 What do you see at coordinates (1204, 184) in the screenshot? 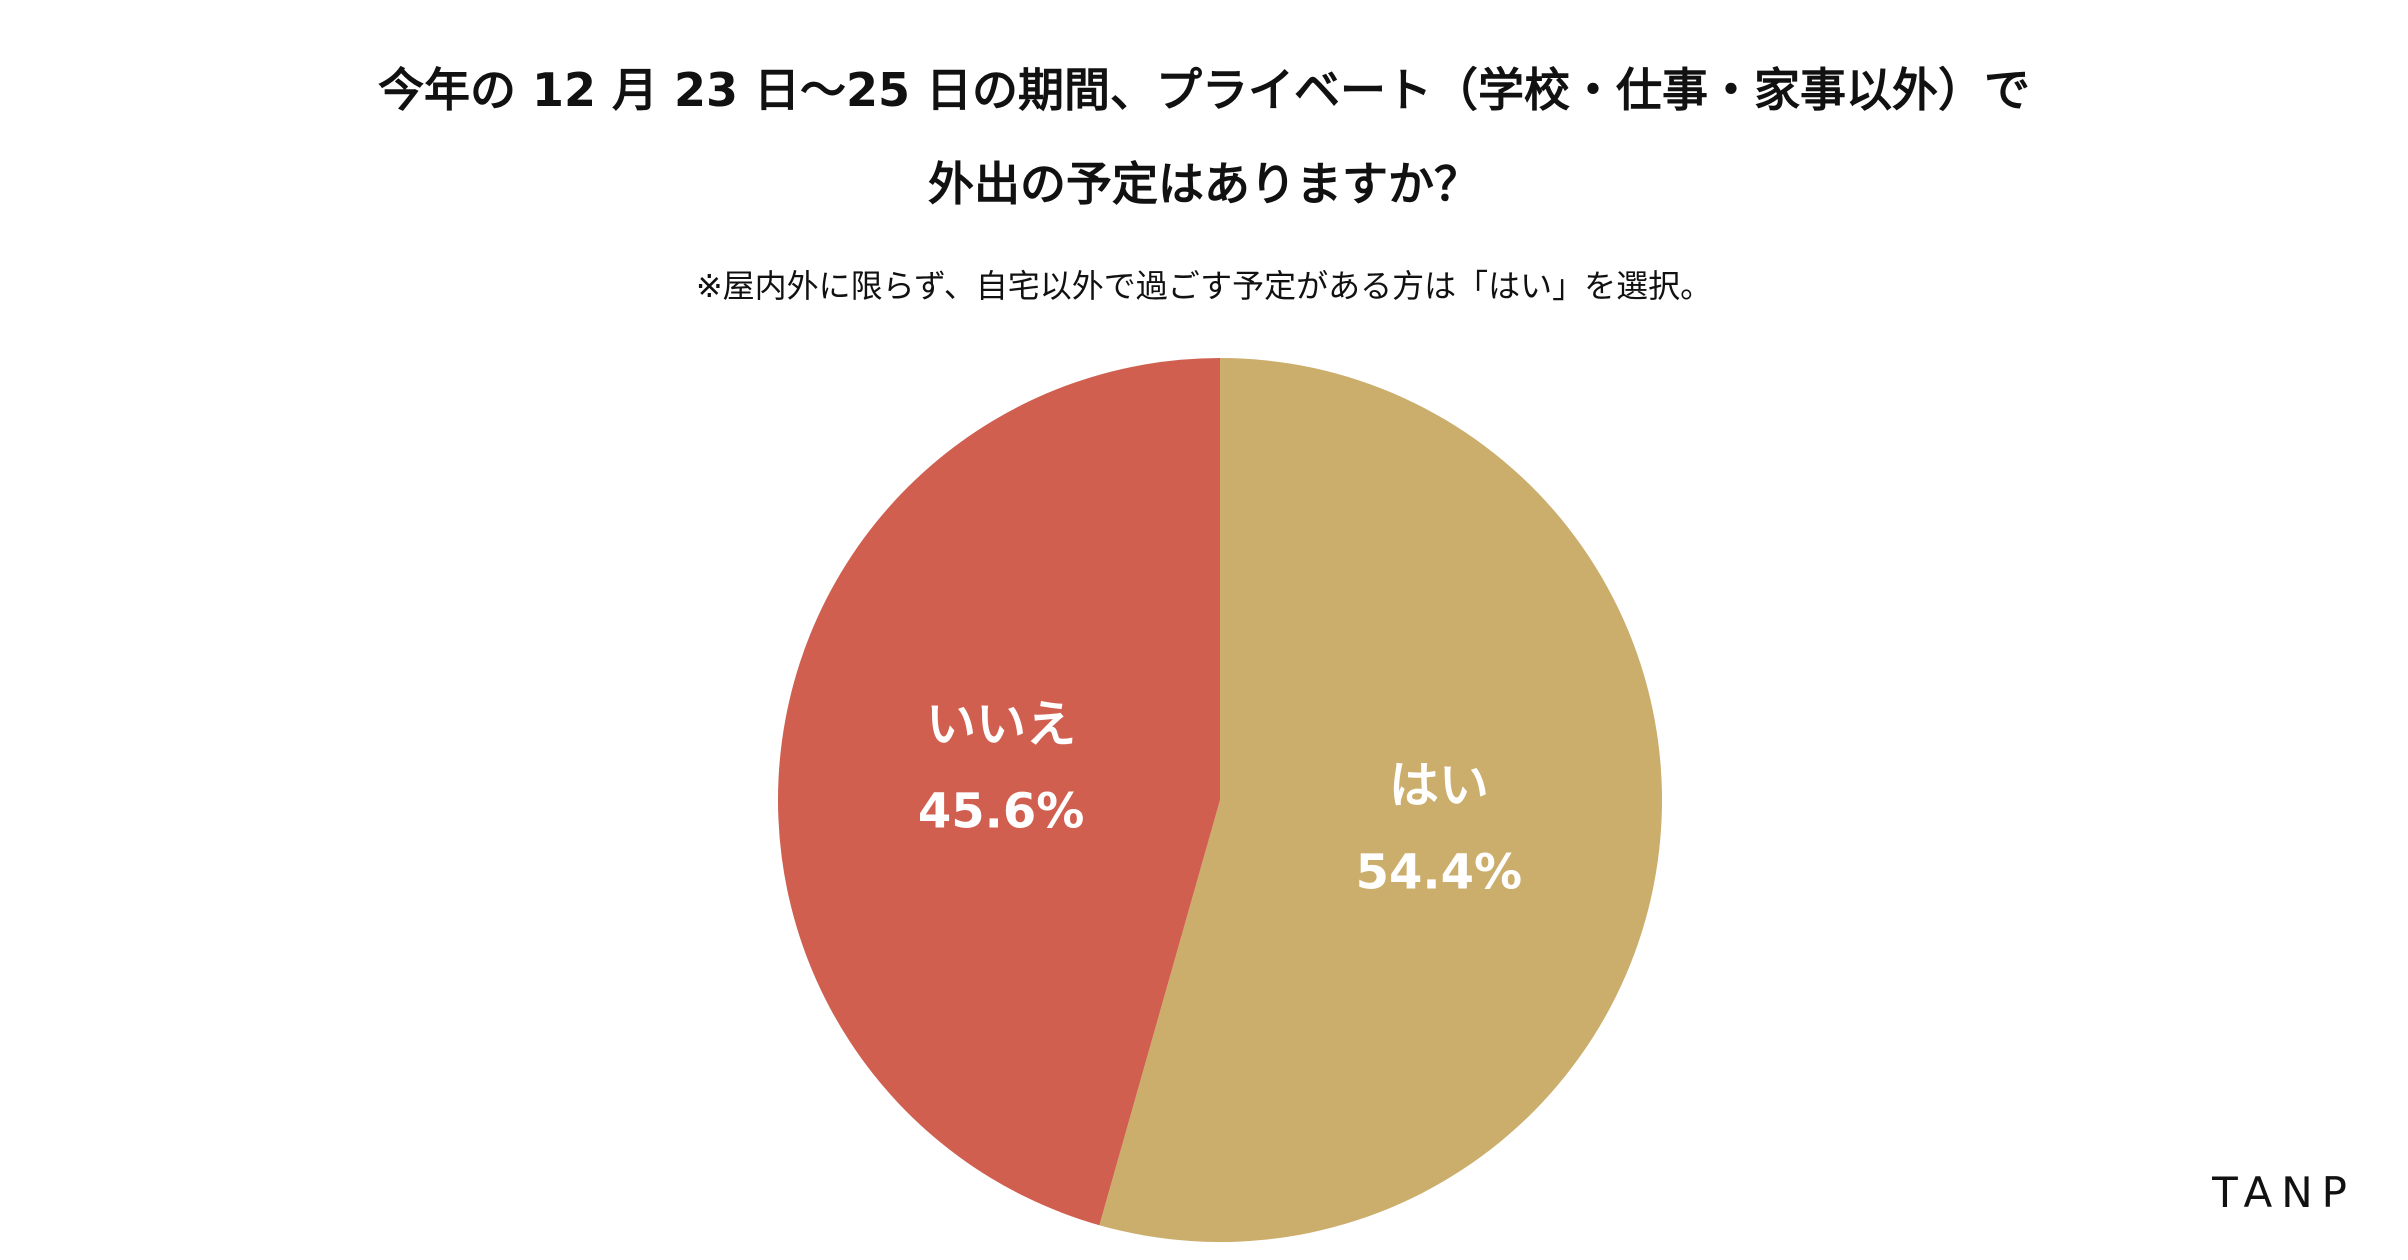
I see `chart-title-line-2: 外出の予定はありますか？` at bounding box center [1204, 184].